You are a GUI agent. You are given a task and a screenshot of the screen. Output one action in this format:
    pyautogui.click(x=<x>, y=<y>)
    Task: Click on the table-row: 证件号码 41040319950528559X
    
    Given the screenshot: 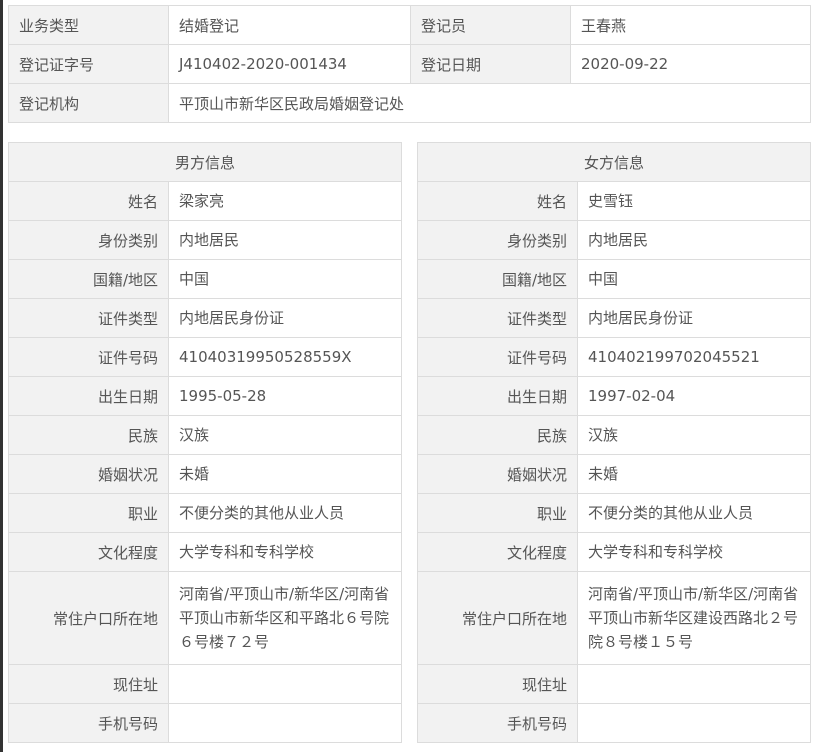 What is the action you would take?
    pyautogui.click(x=205, y=357)
    